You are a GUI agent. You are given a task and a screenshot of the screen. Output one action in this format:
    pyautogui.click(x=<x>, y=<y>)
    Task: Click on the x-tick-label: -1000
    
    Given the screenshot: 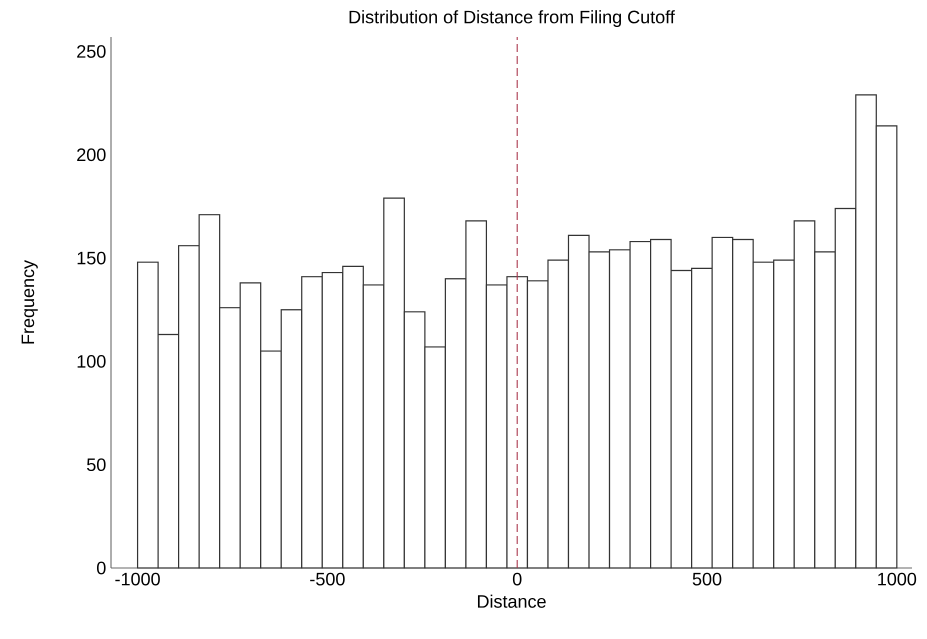 What is the action you would take?
    pyautogui.click(x=137, y=579)
    